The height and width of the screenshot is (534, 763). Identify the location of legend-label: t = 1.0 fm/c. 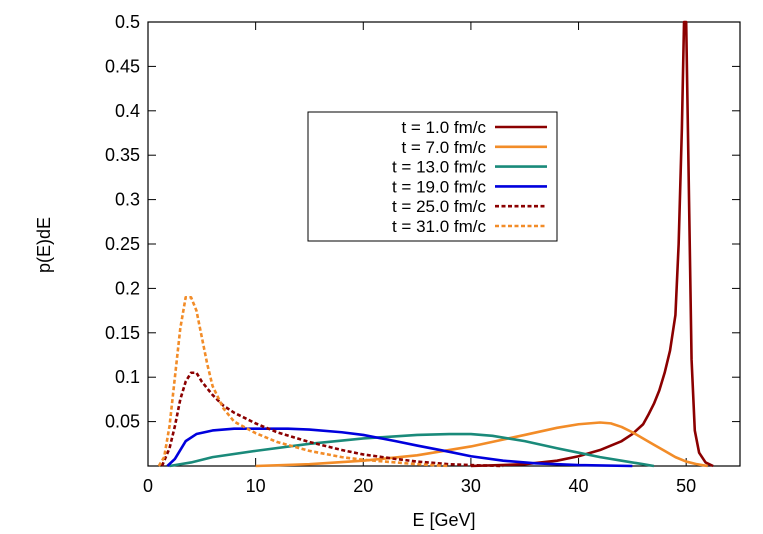
(443, 127).